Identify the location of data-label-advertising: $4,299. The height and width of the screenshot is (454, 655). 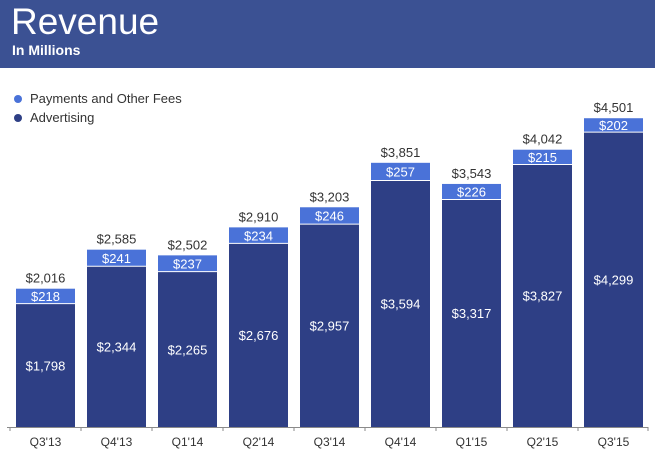
(614, 280).